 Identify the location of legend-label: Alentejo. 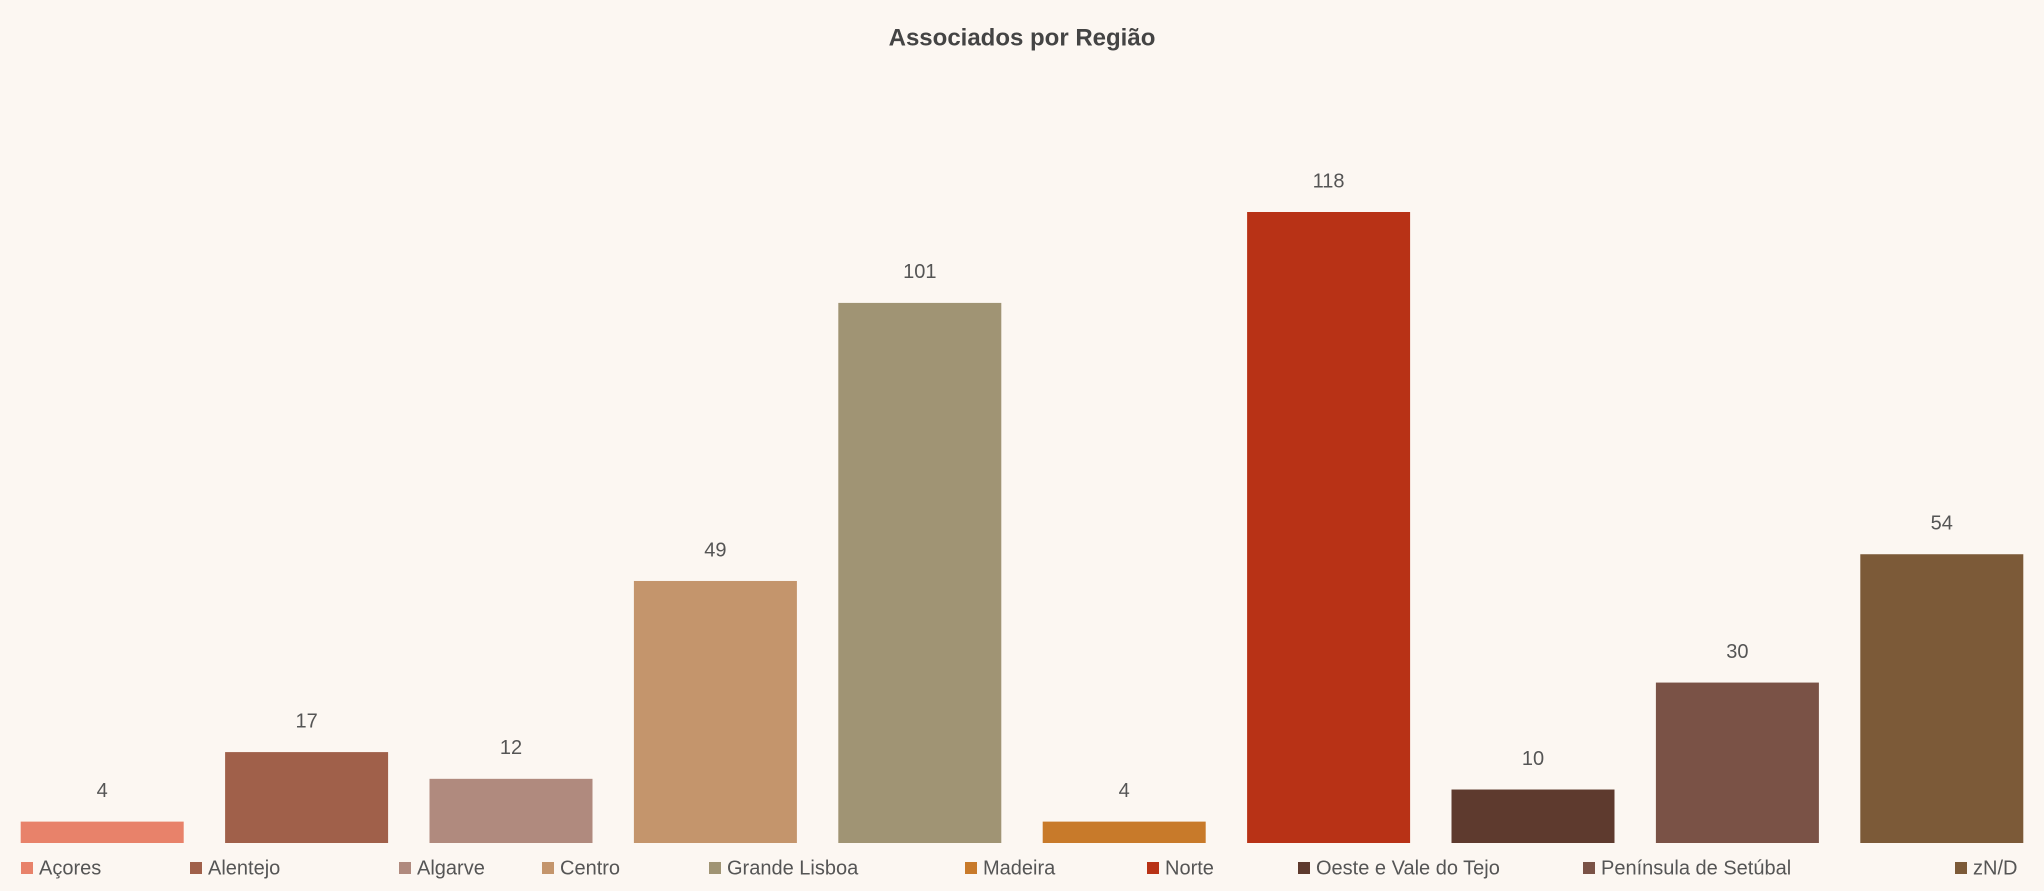
(244, 868).